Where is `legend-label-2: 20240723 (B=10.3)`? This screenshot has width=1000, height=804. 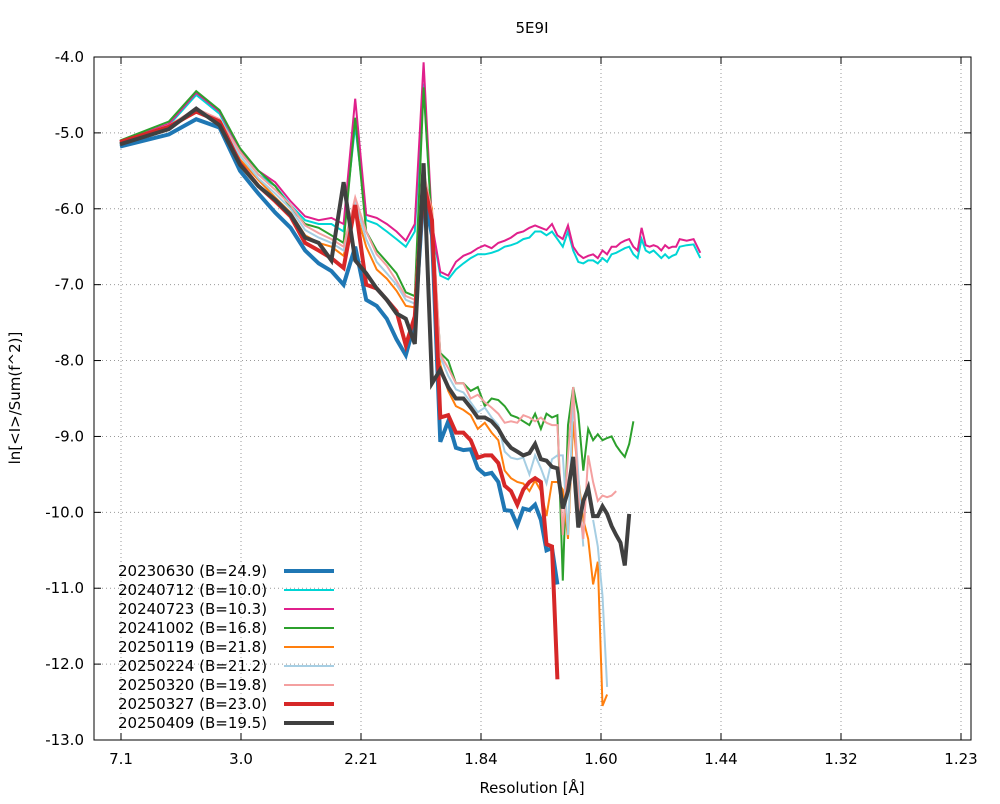 legend-label-2: 20240723 (B=10.3) is located at coordinates (192, 609).